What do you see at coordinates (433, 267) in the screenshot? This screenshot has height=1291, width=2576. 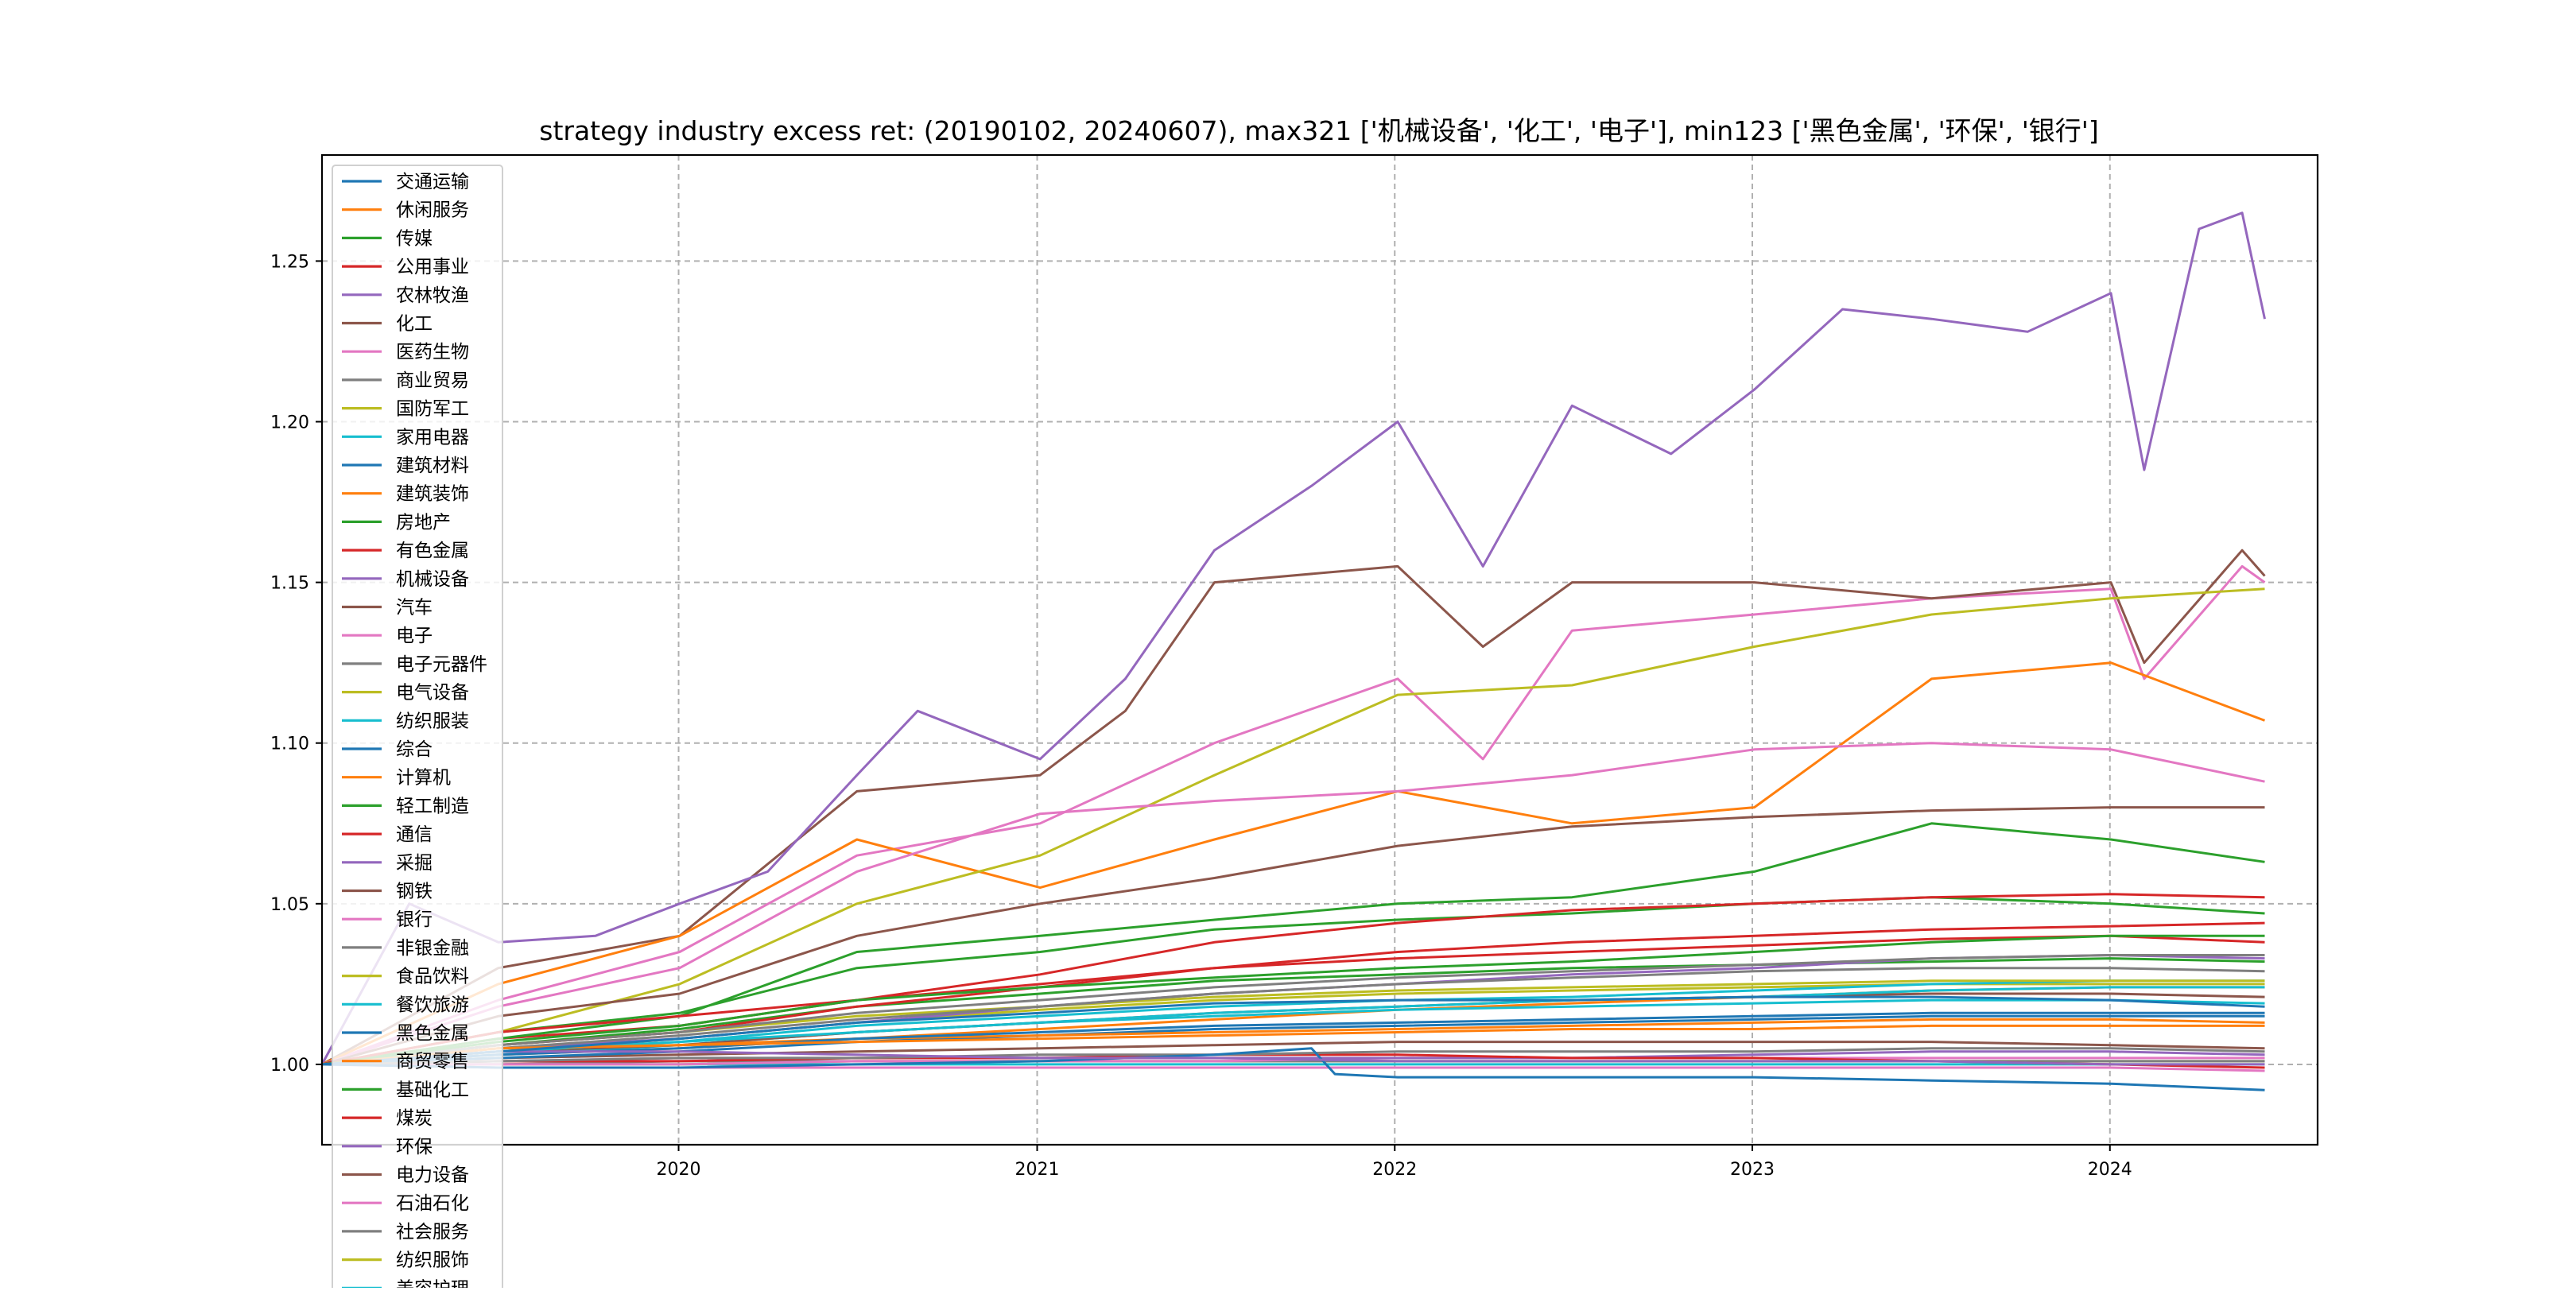 I see `legend-label: 公用事业` at bounding box center [433, 267].